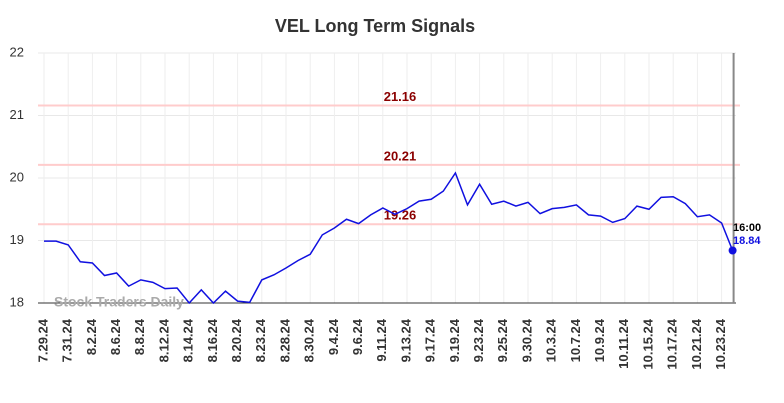 This screenshot has width=784, height=403. I want to click on x-tick-label: 8.30.24, so click(309, 340).